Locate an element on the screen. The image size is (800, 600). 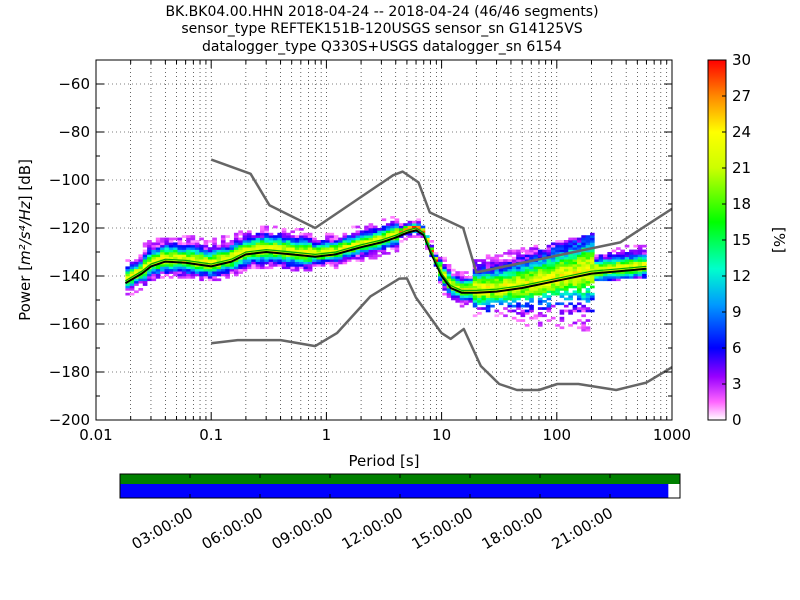
y-tick-label: −160 is located at coordinates (69, 324).